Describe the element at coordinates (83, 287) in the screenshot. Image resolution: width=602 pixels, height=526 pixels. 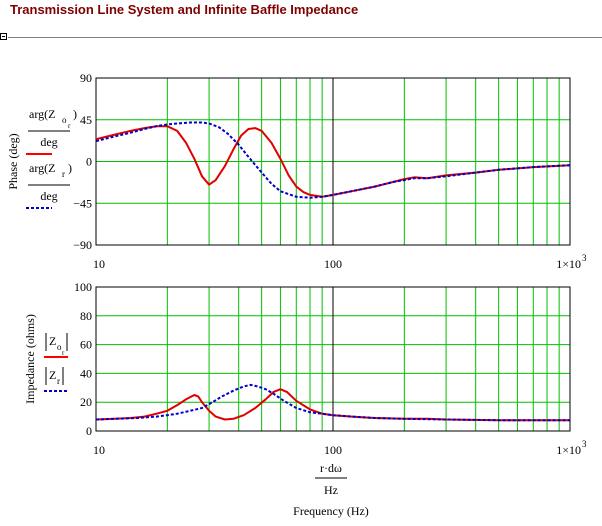
I see `impedance-y-tick-label: 100` at that location.